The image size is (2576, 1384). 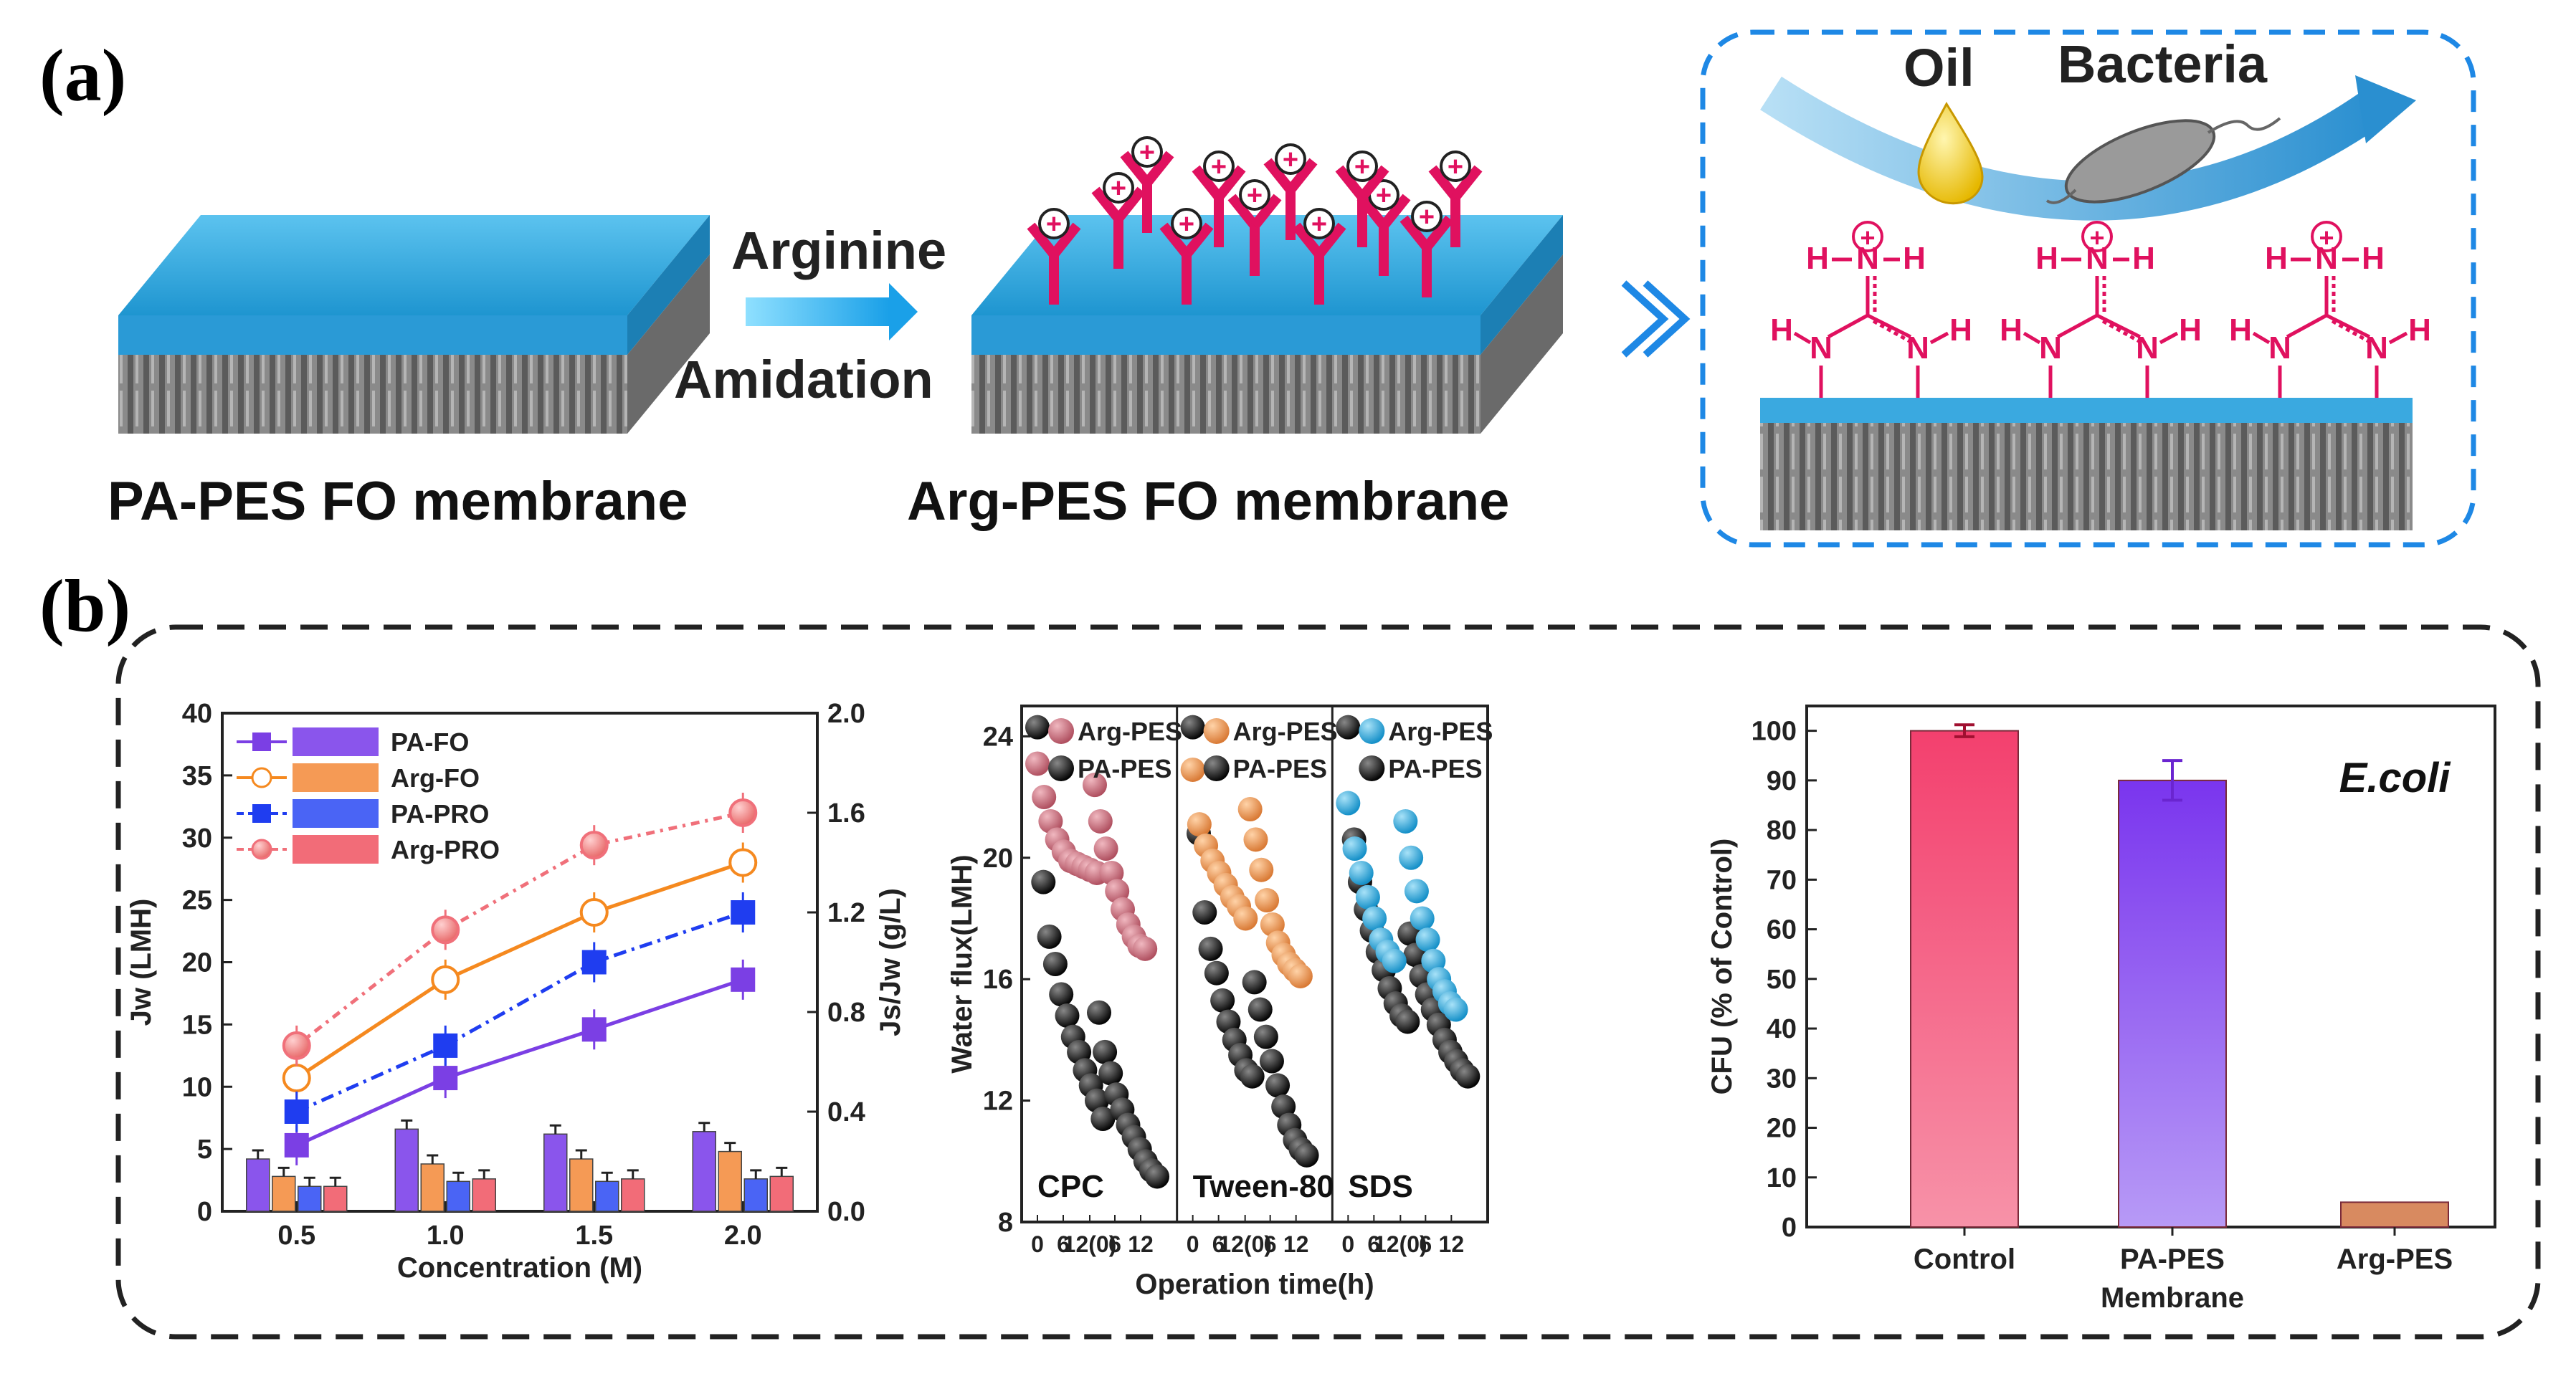 What do you see at coordinates (1070, 1187) in the screenshot?
I see `subpanel-label: CPC` at bounding box center [1070, 1187].